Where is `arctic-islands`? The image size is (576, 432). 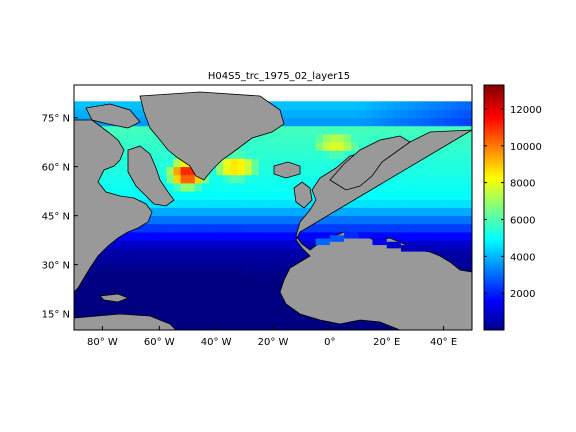
arctic-islands is located at coordinates (113, 116).